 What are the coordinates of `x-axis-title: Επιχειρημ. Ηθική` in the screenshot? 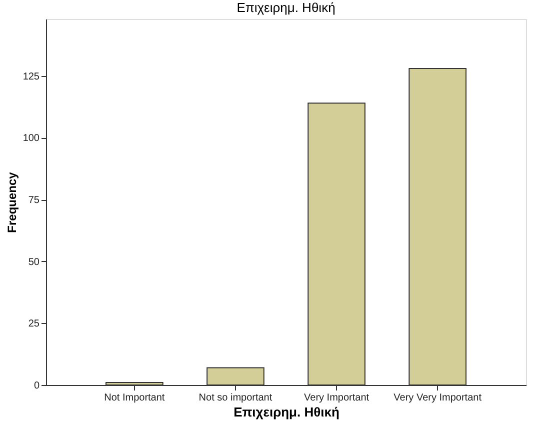 It's located at (287, 412).